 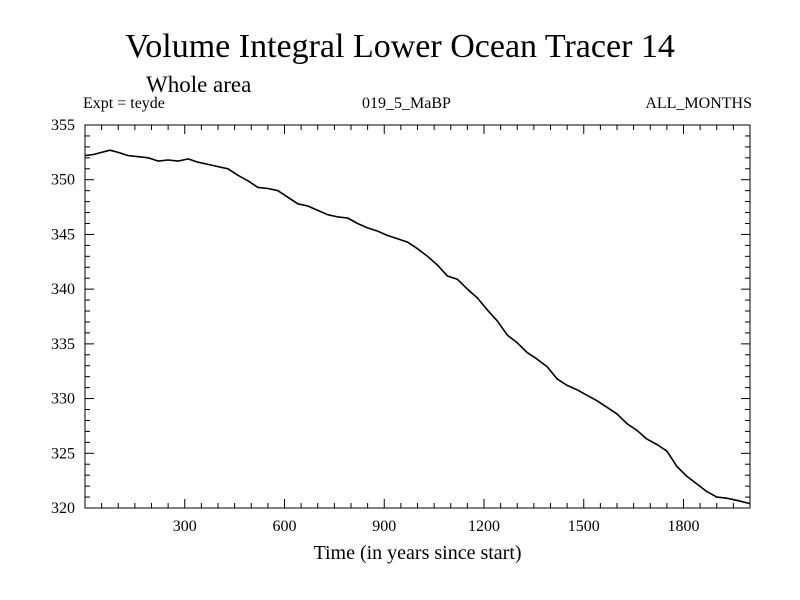 What do you see at coordinates (63, 125) in the screenshot?
I see `y-tick-label: 355` at bounding box center [63, 125].